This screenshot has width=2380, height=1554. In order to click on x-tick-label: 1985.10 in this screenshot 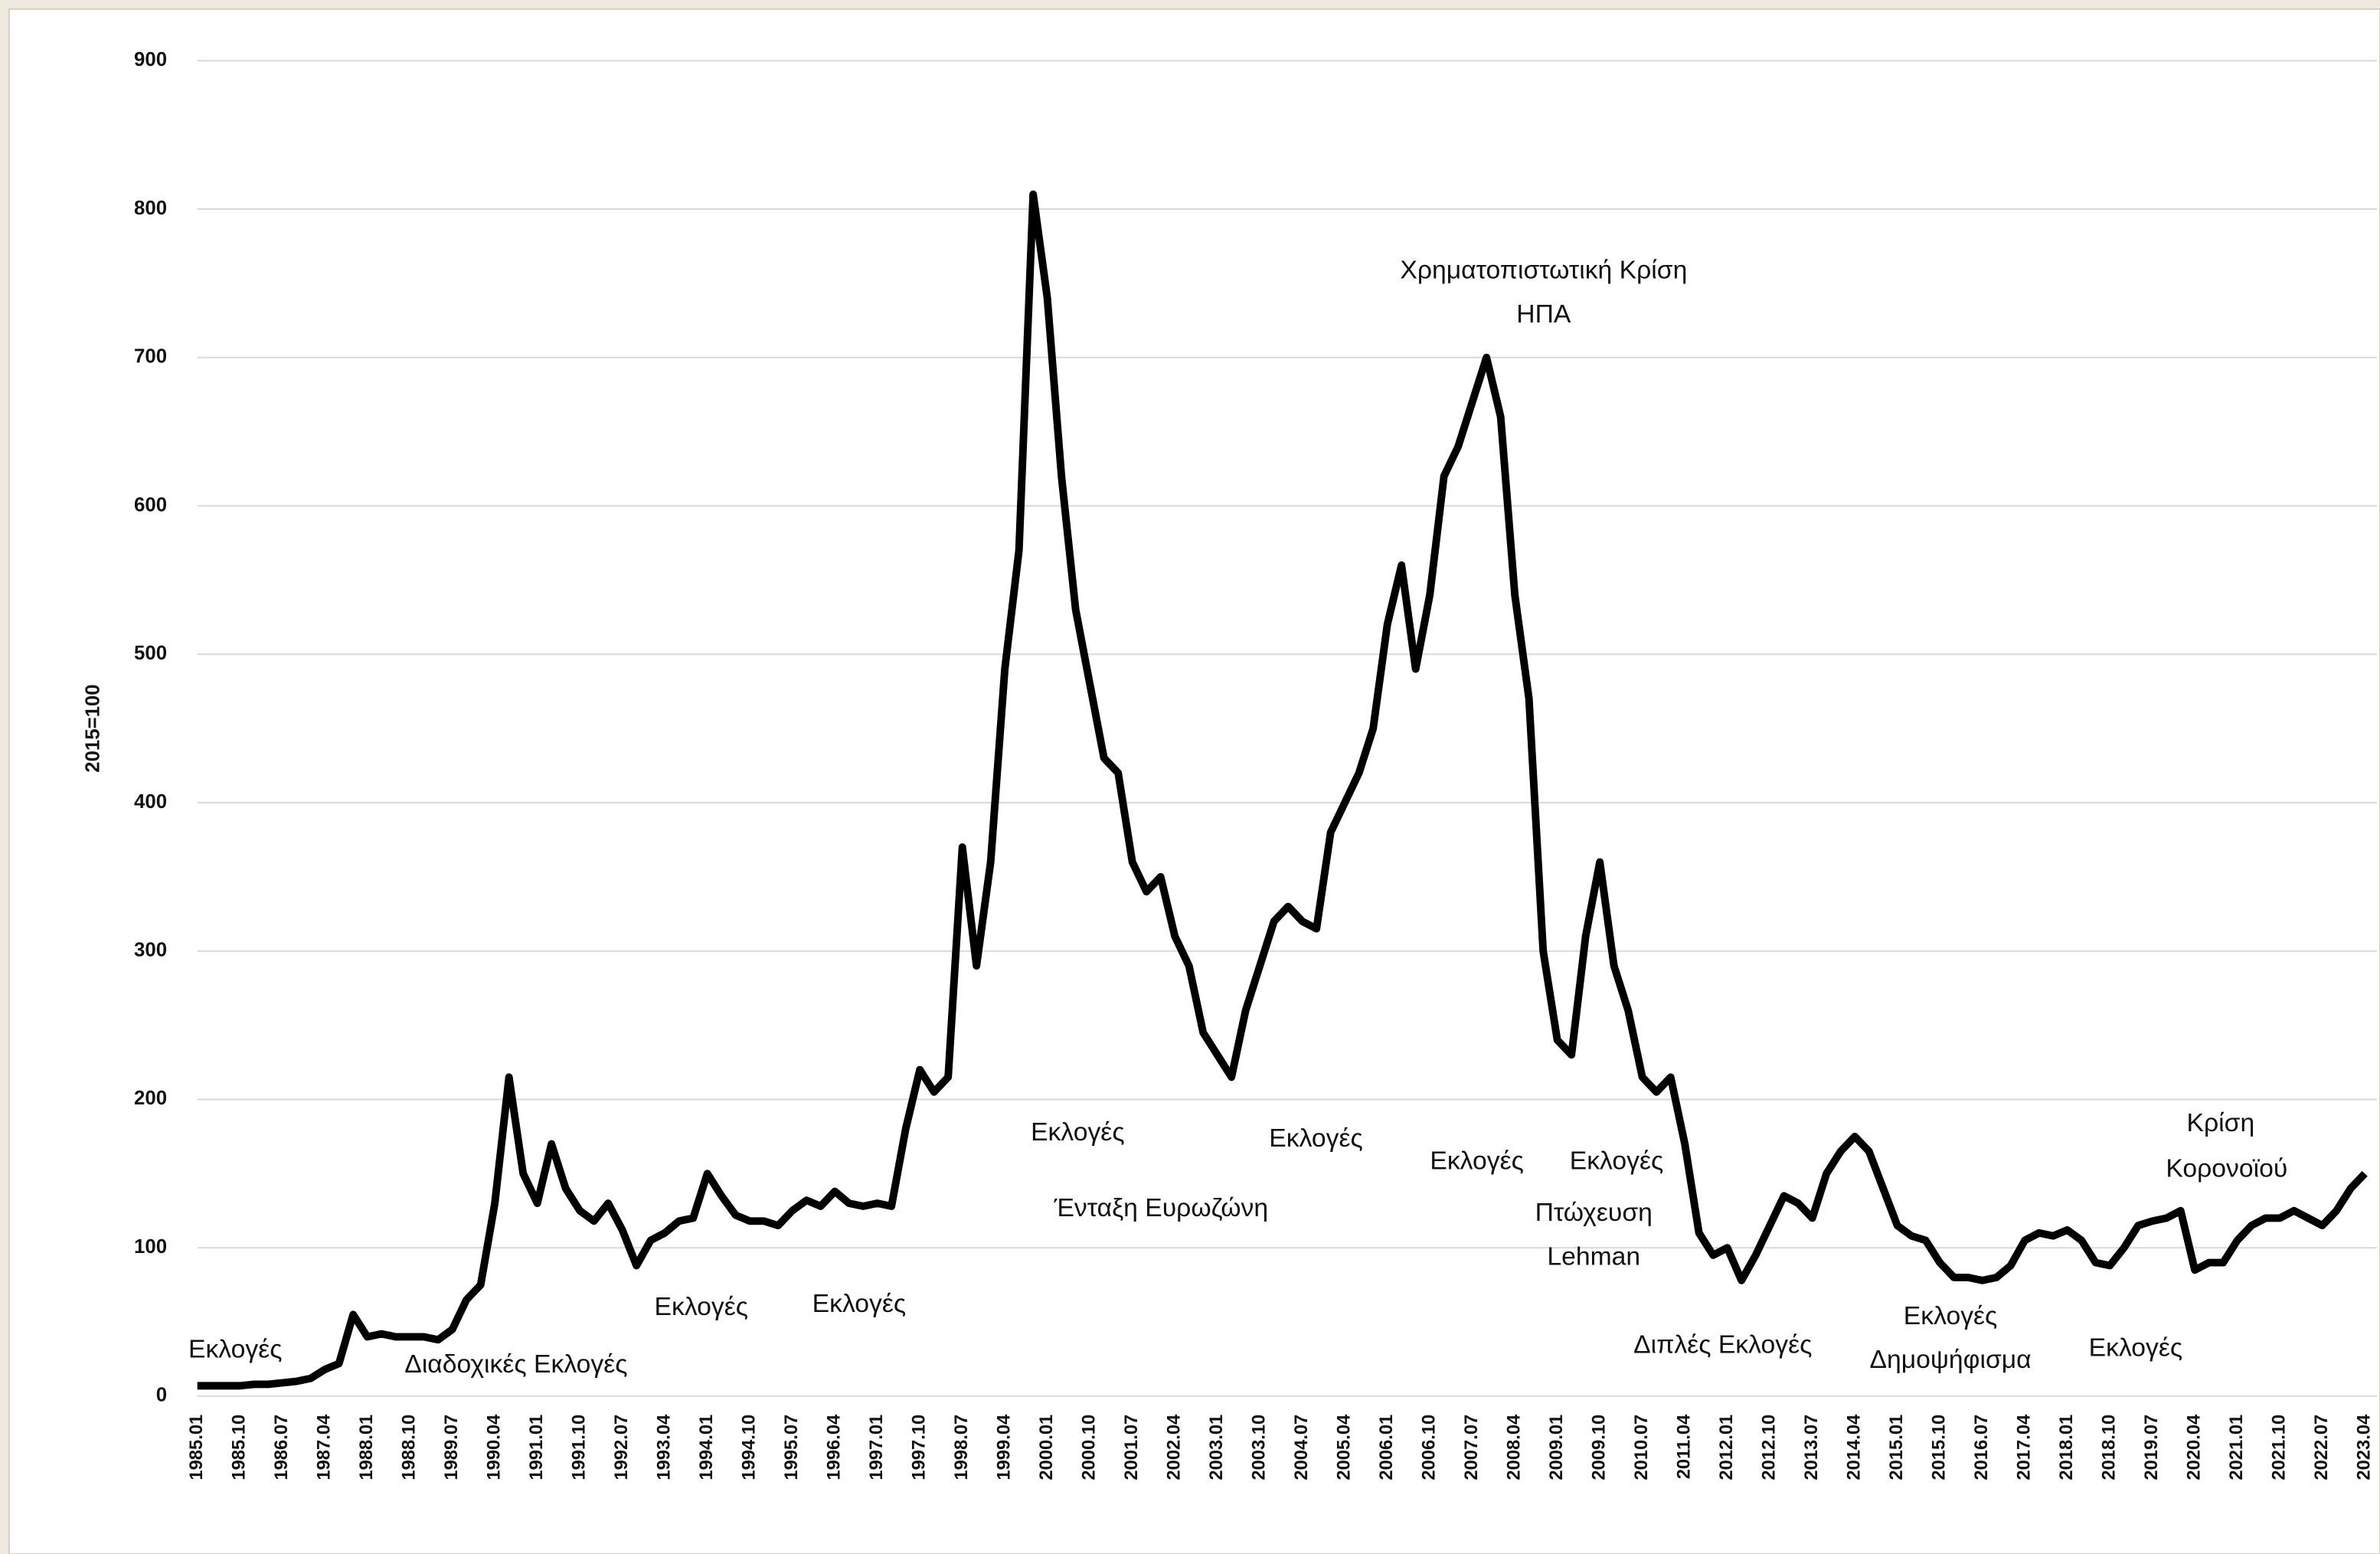, I will do `click(238, 1447)`.